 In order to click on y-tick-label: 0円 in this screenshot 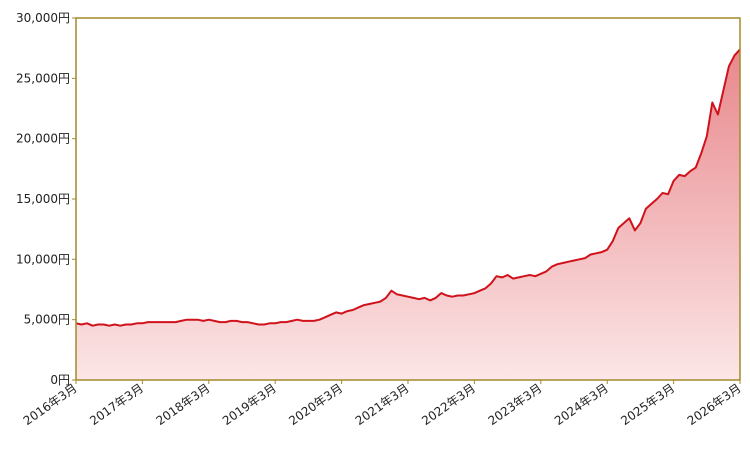, I will do `click(60, 380)`.